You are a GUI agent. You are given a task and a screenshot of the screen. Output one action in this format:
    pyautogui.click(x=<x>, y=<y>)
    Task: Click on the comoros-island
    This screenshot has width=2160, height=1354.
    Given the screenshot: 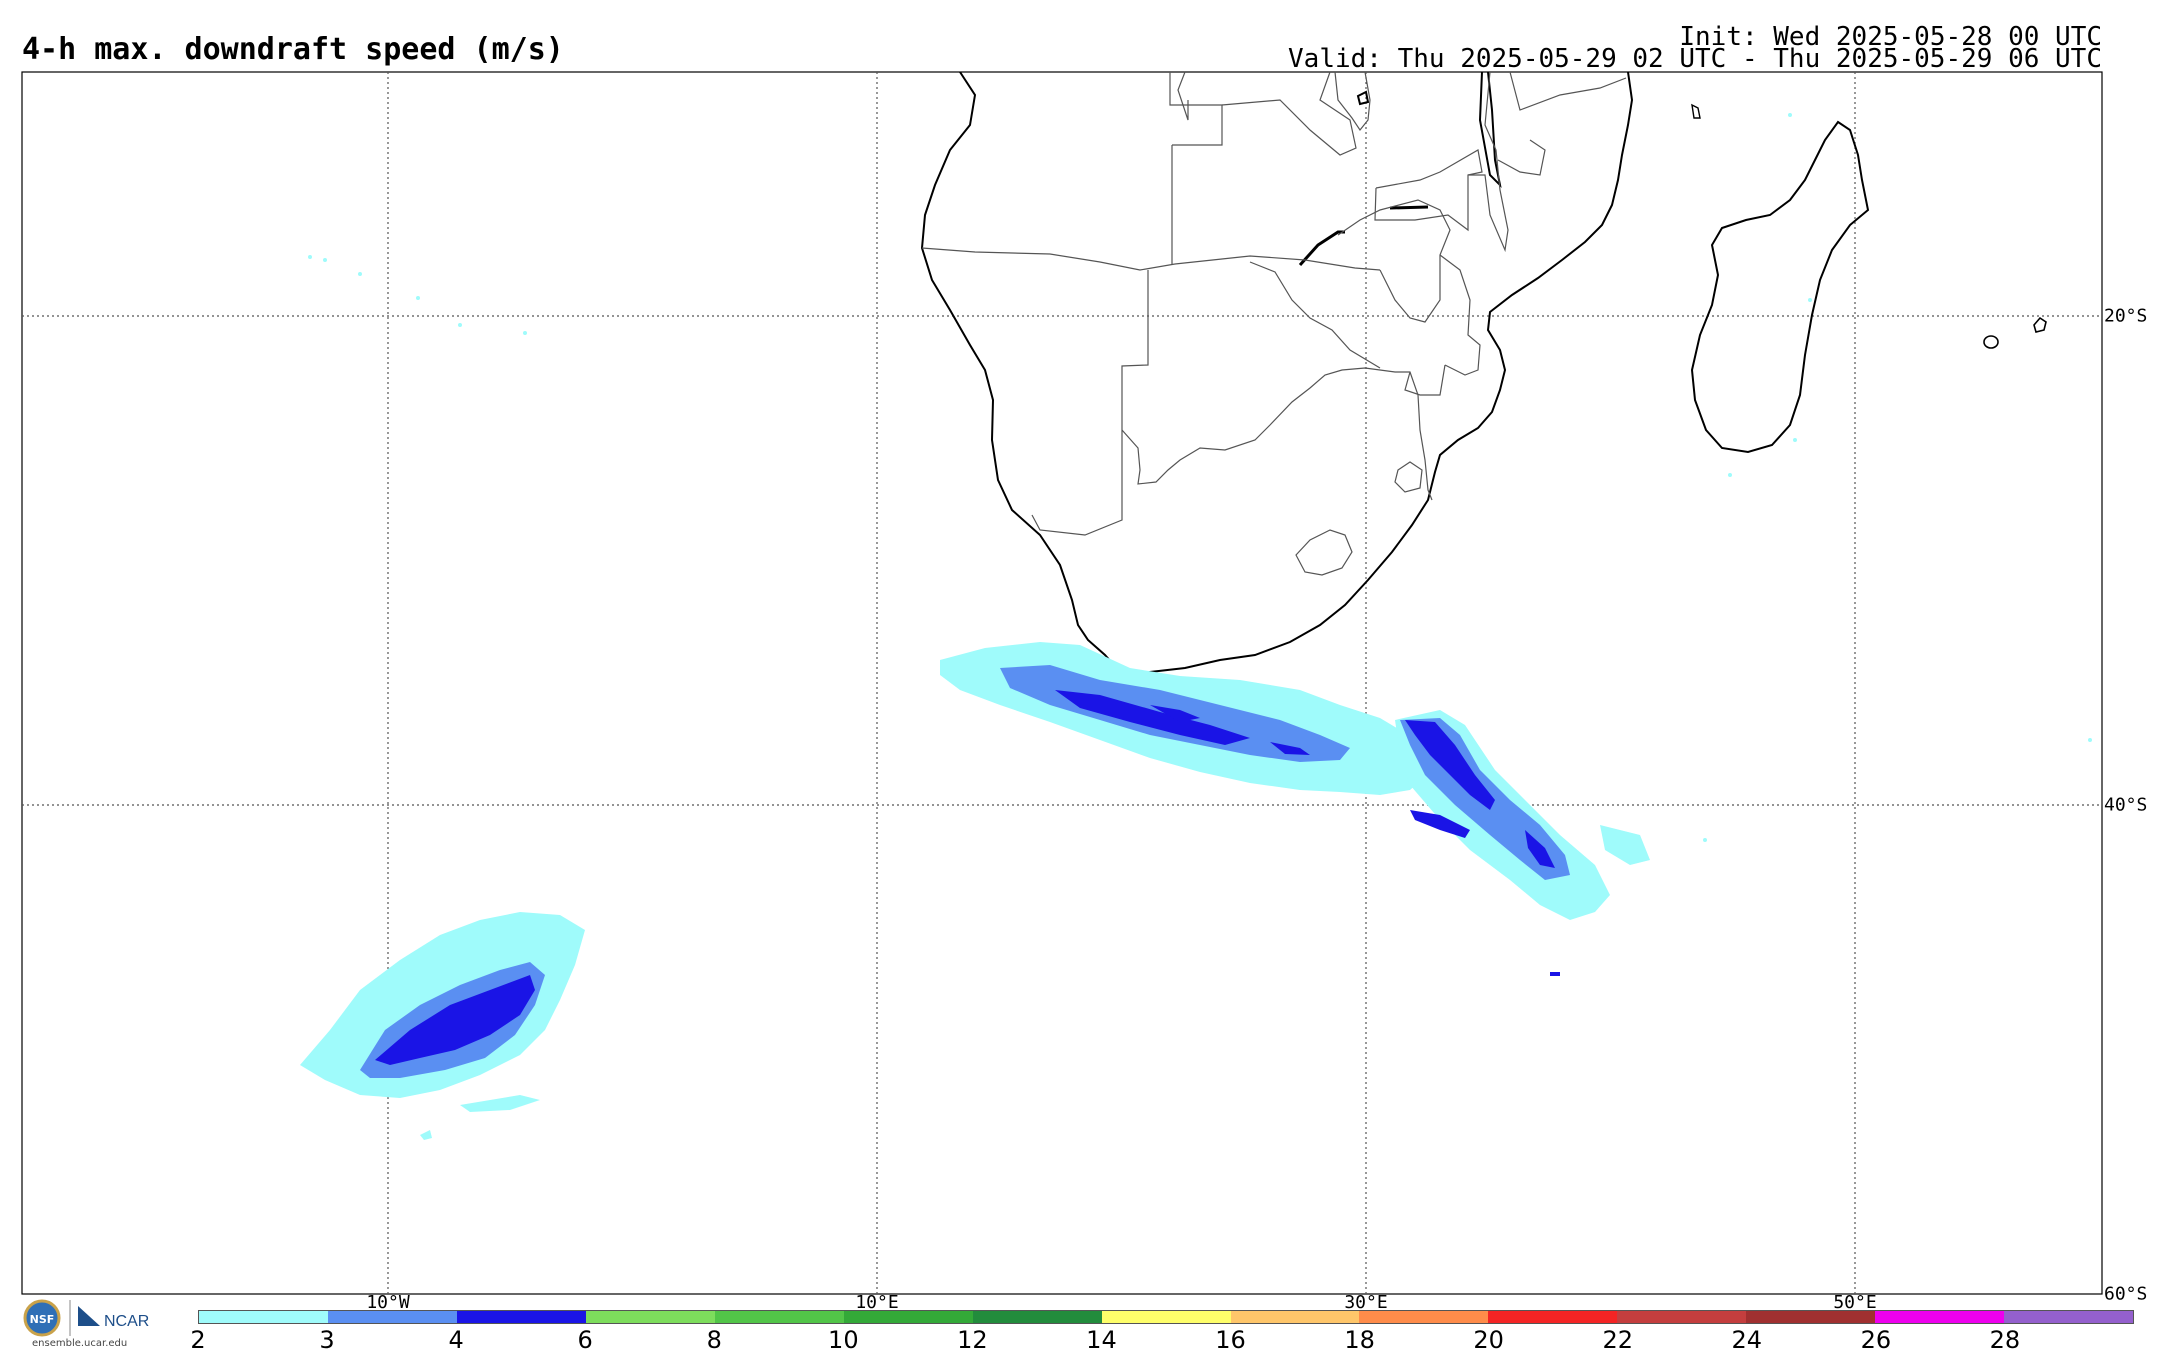 What is the action you would take?
    pyautogui.click(x=1696, y=111)
    